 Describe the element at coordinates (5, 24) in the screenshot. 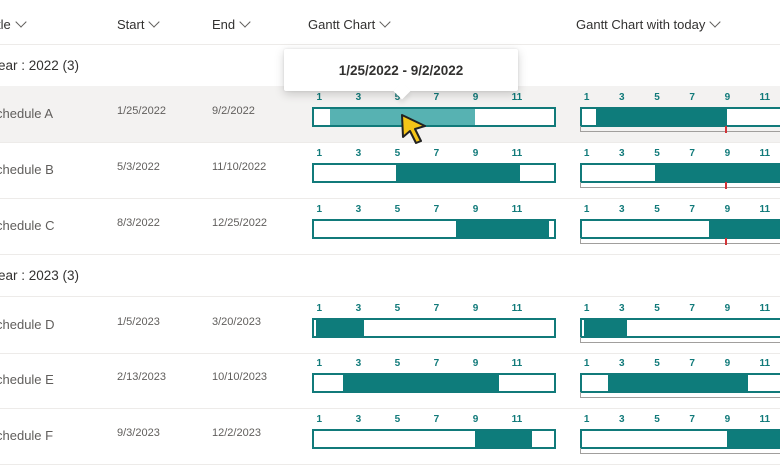

I see `column-header-title-label: tle` at that location.